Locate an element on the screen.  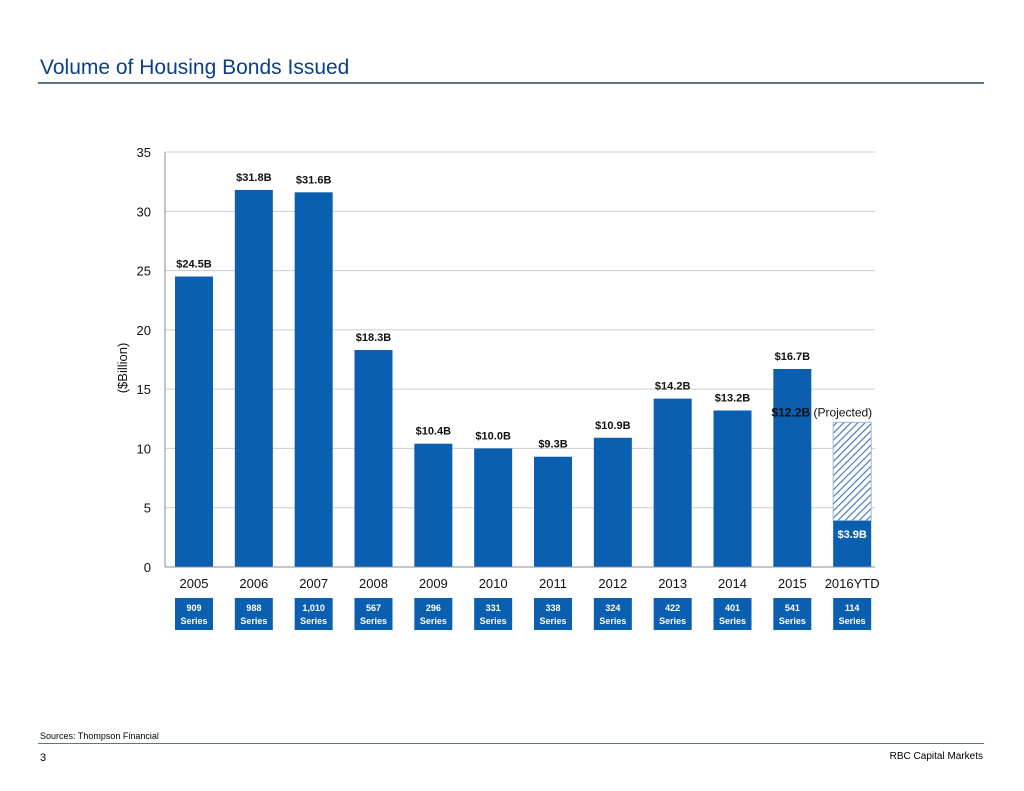
y-tick-label: 15 is located at coordinates (144, 389).